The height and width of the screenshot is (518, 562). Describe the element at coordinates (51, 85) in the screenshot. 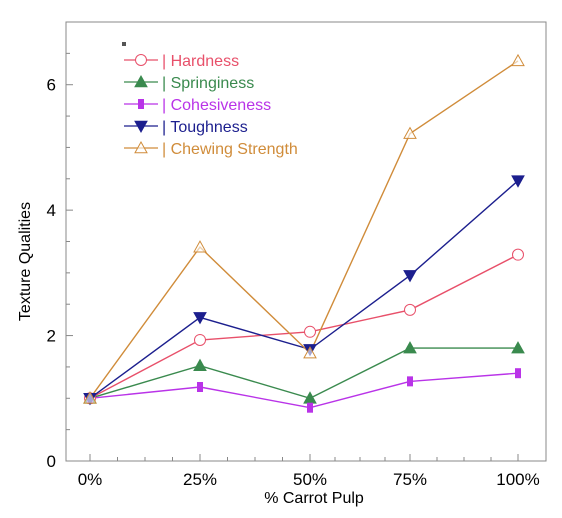

I see `y-tick-label: 6` at that location.